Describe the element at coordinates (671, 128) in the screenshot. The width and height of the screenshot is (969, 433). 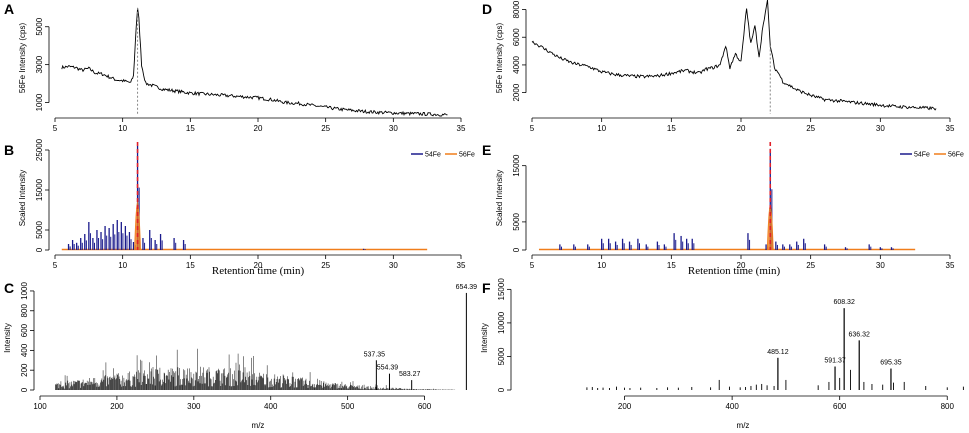
I see `x-tick-label-d: 15` at that location.